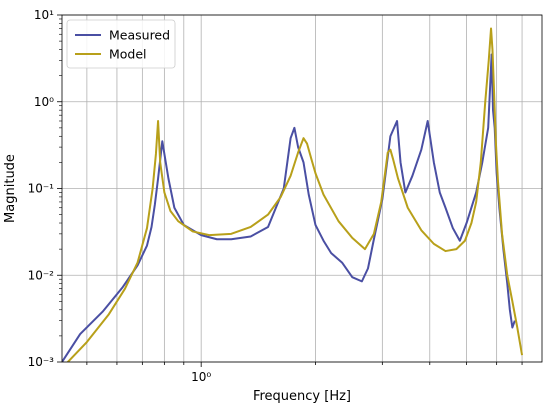 The image size is (550, 413). I want to click on x-tick-label: 10⁰, so click(201, 377).